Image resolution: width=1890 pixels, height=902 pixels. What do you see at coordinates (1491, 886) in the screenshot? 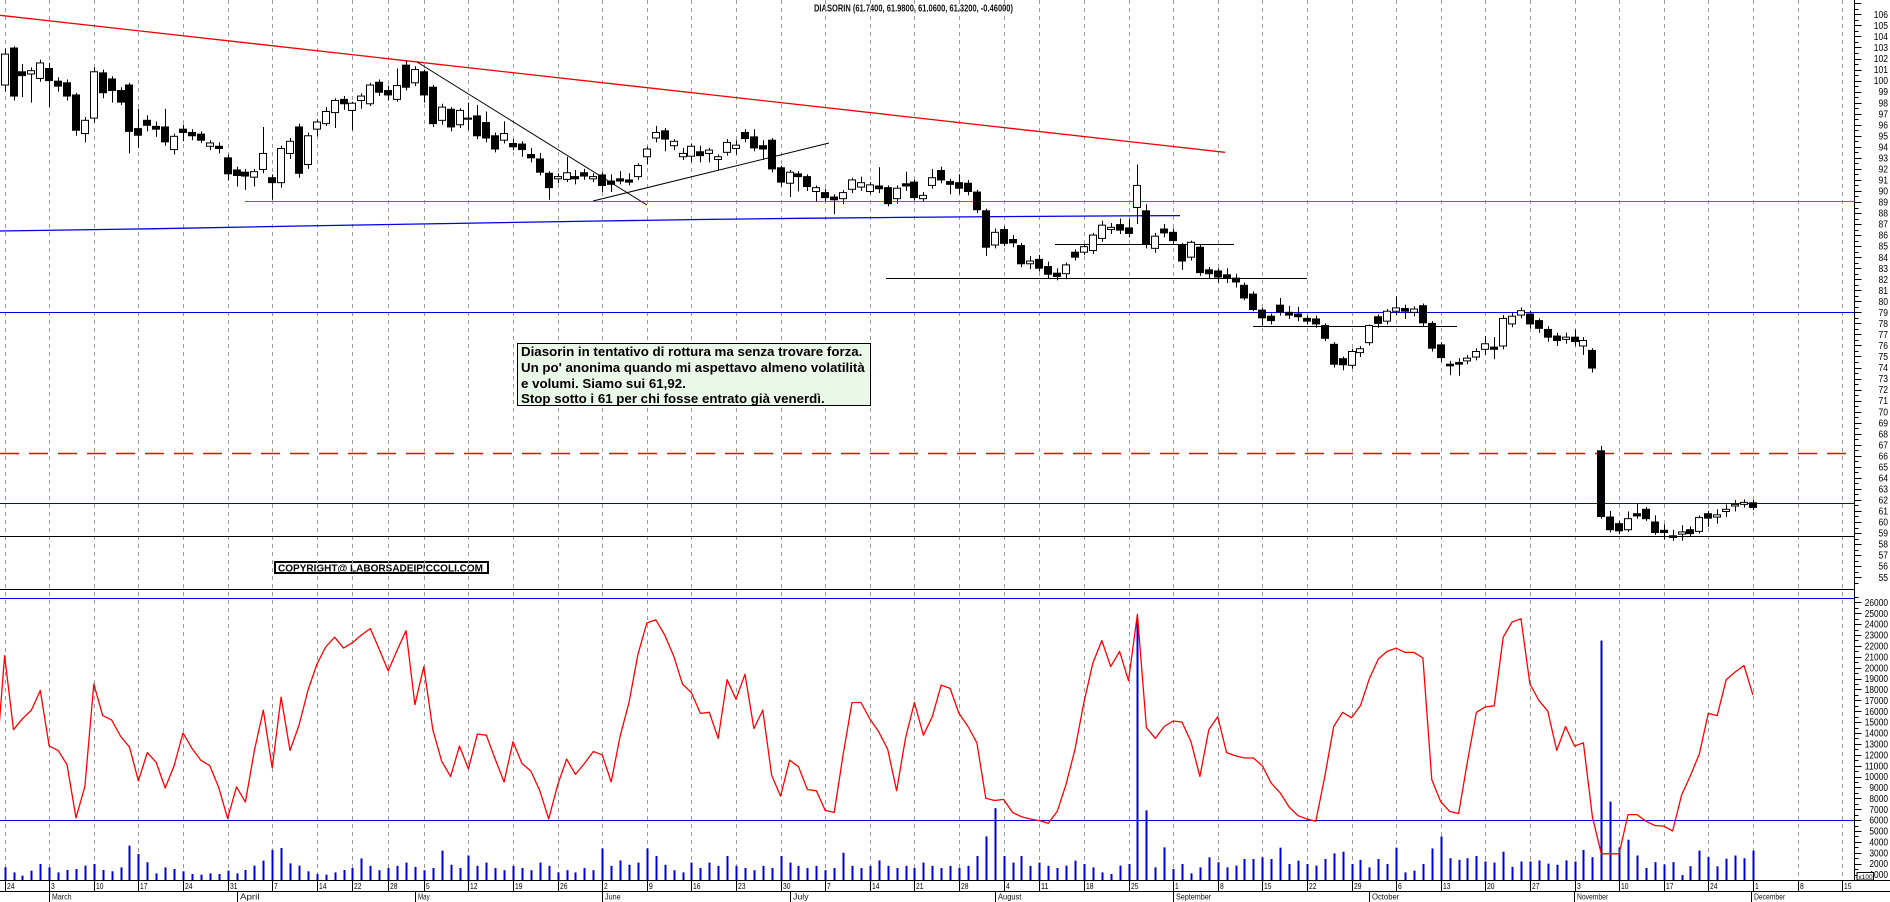
I see `svg-text: 20` at bounding box center [1491, 886].